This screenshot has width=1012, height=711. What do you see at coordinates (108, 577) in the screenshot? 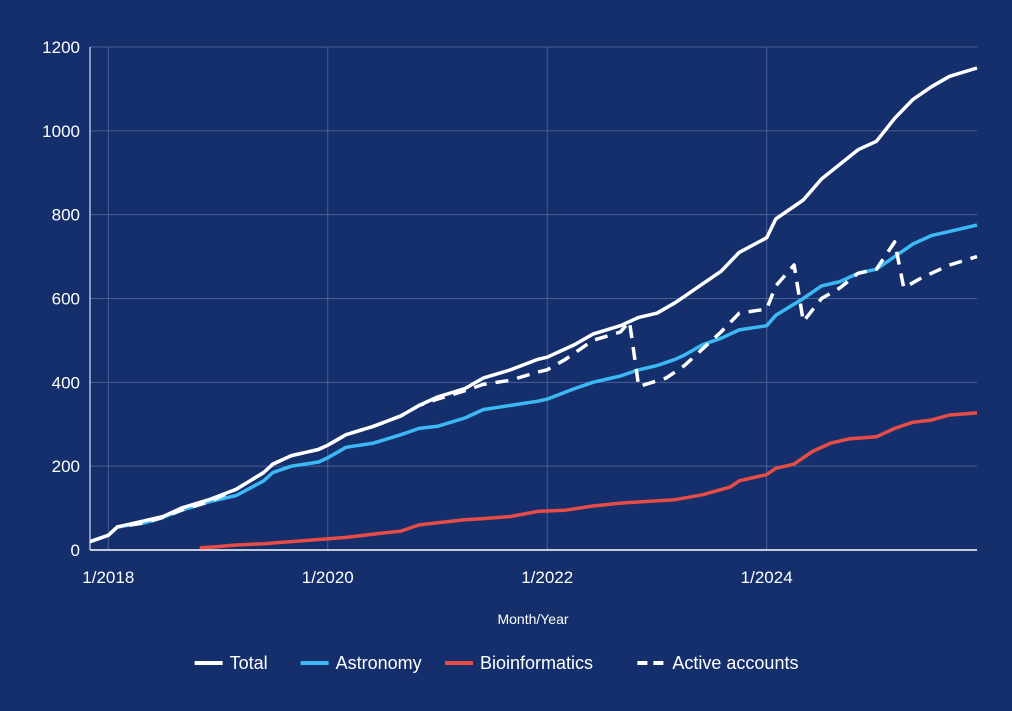
I see `x-tick-label: 1/2018` at bounding box center [108, 577].